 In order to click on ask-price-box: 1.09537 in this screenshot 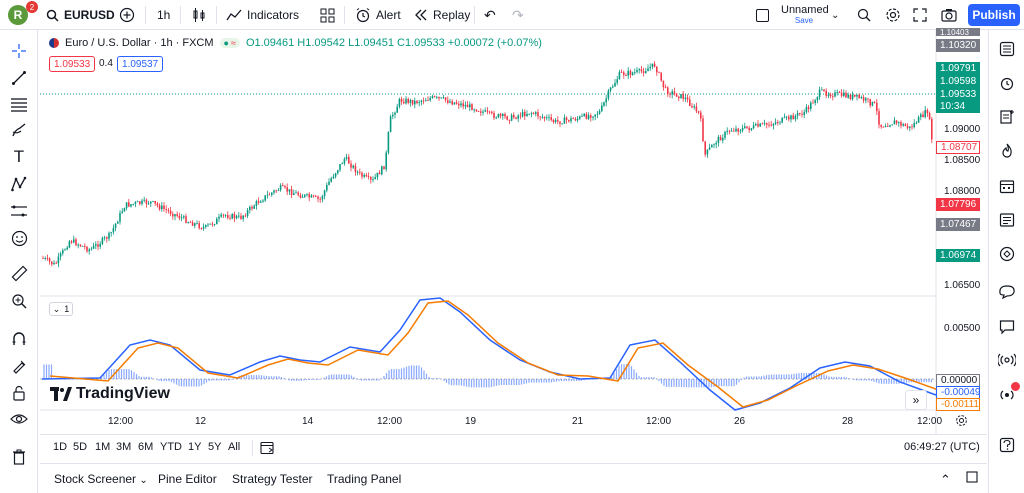, I will do `click(140, 64)`.